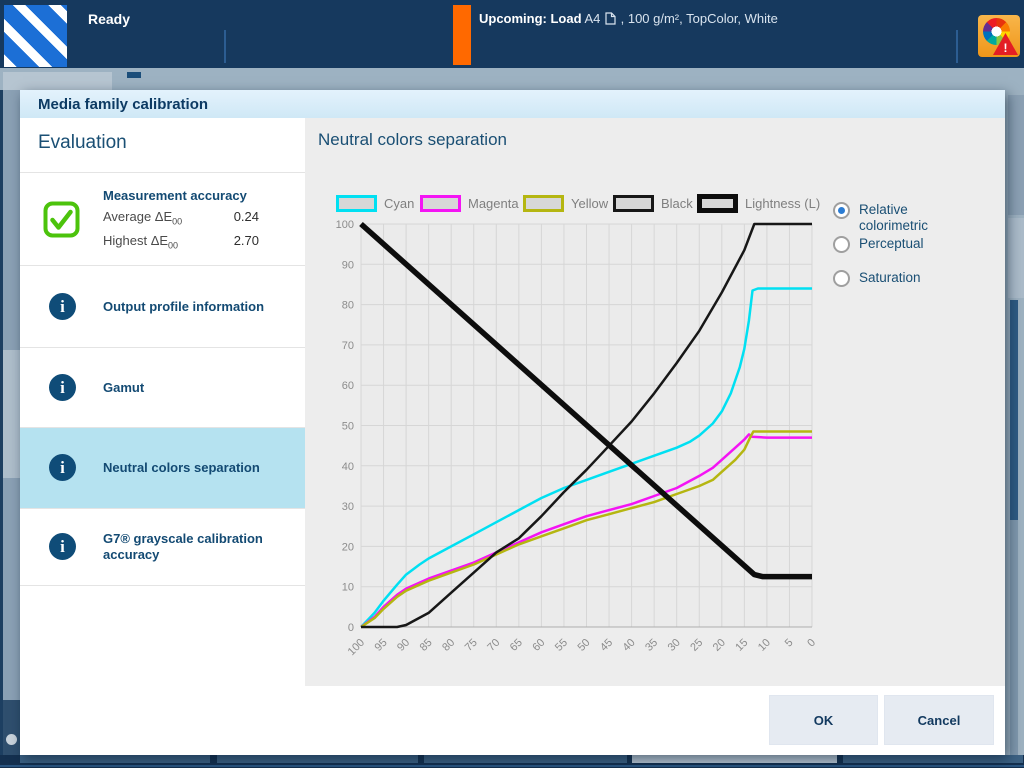 The width and height of the screenshot is (1024, 768). I want to click on svg-text: 75, so click(471, 645).